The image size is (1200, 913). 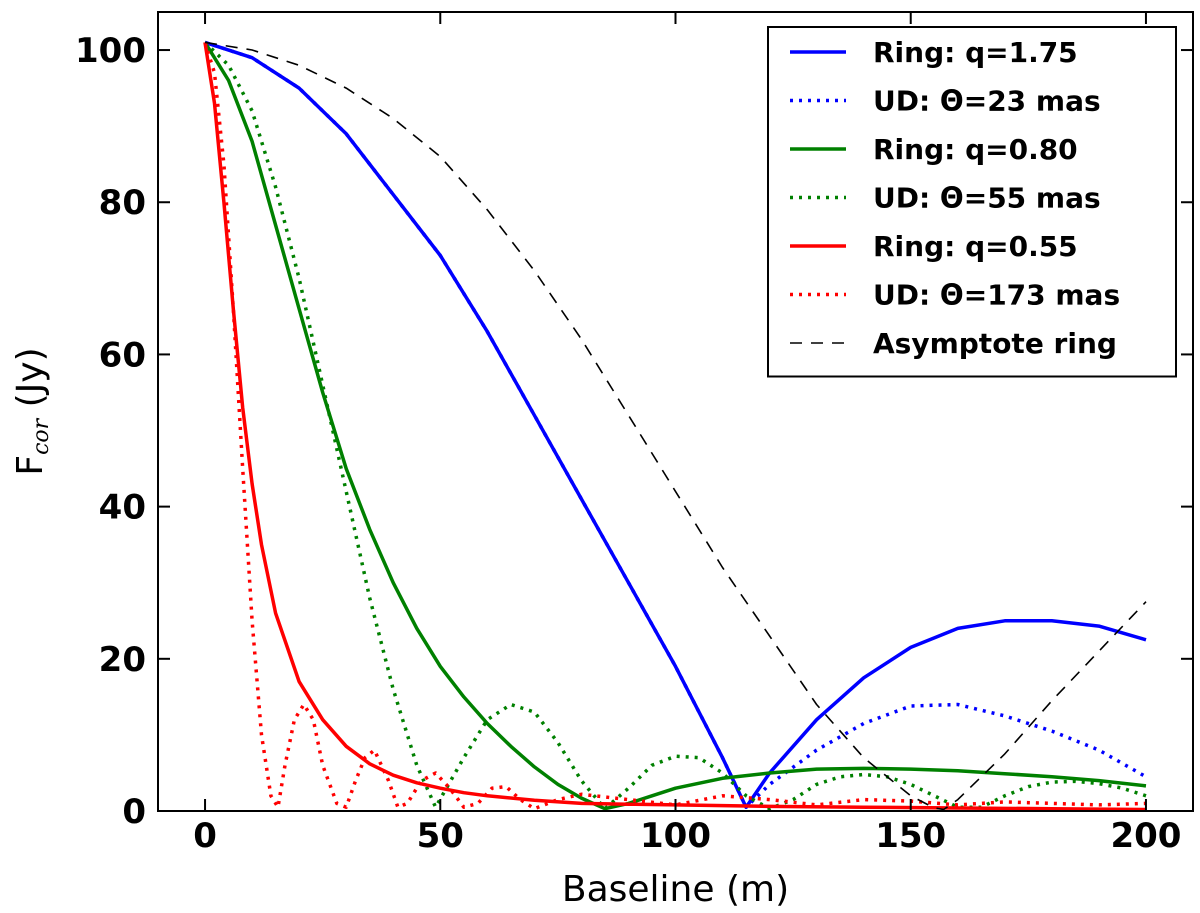 I want to click on x-tick-label: 0, so click(x=205, y=836).